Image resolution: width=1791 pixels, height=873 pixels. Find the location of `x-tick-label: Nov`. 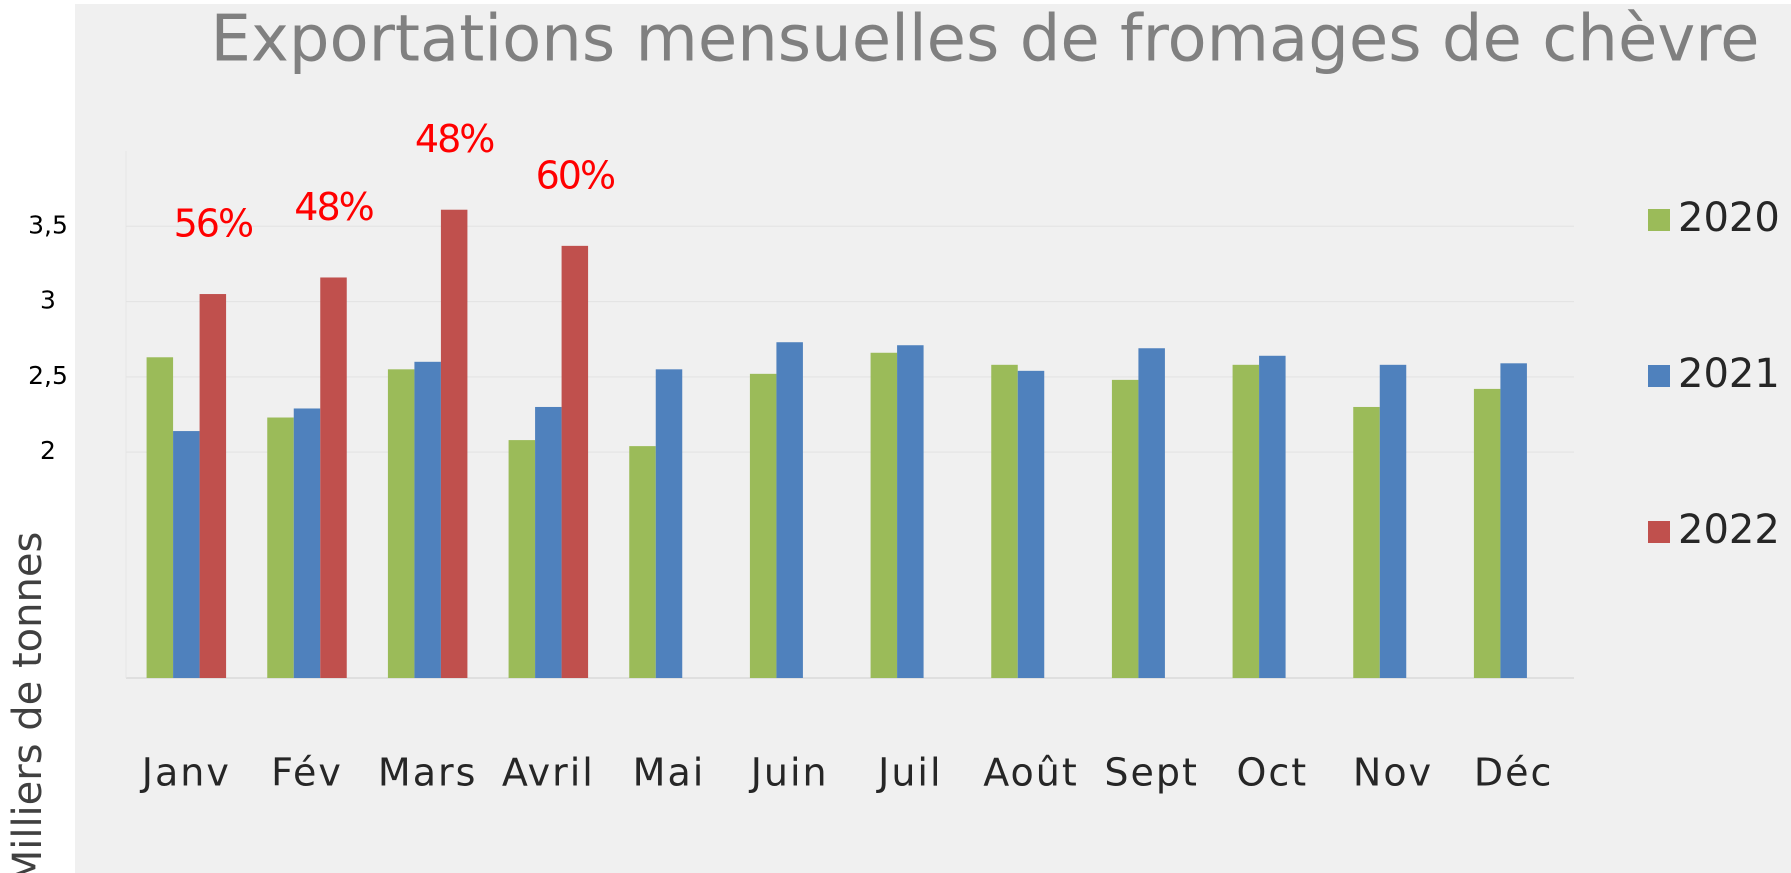

x-tick-label: Nov is located at coordinates (1393, 773).